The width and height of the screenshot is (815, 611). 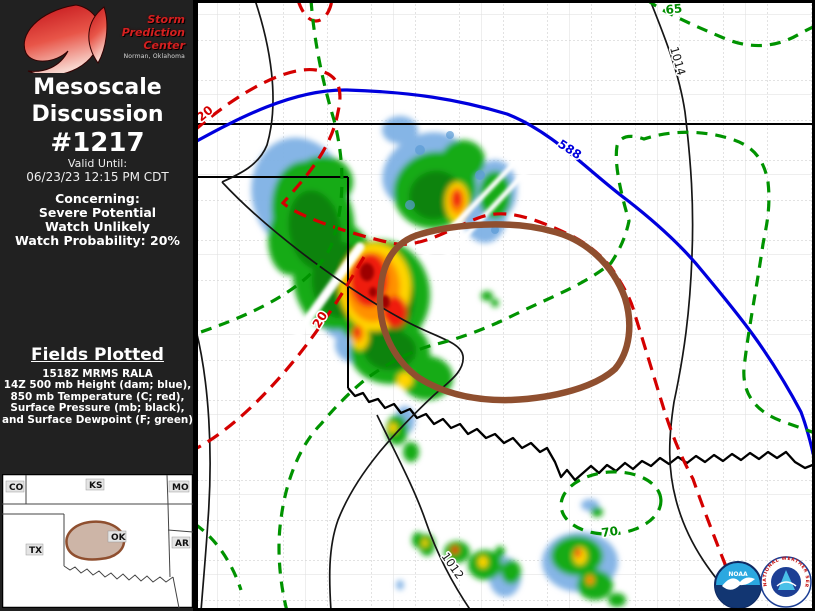 I want to click on org-name-line: Center, so click(x=164, y=45).